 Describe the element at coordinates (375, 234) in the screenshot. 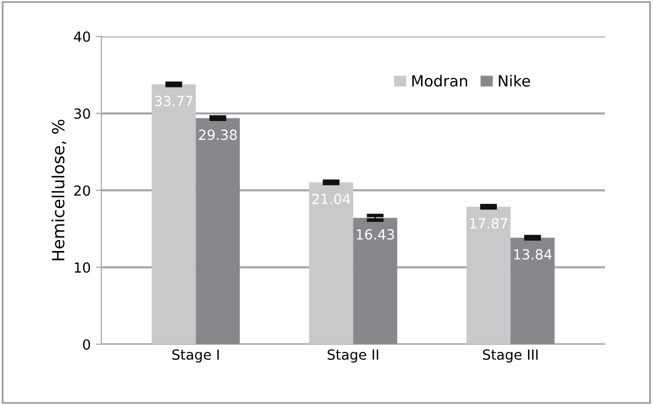

I see `data-label: 16.43` at that location.